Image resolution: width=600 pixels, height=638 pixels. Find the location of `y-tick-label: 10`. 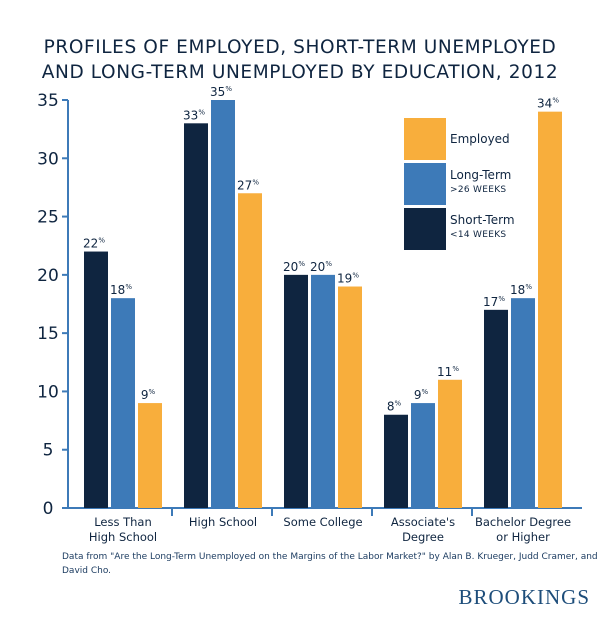

y-tick-label: 10 is located at coordinates (48, 392).